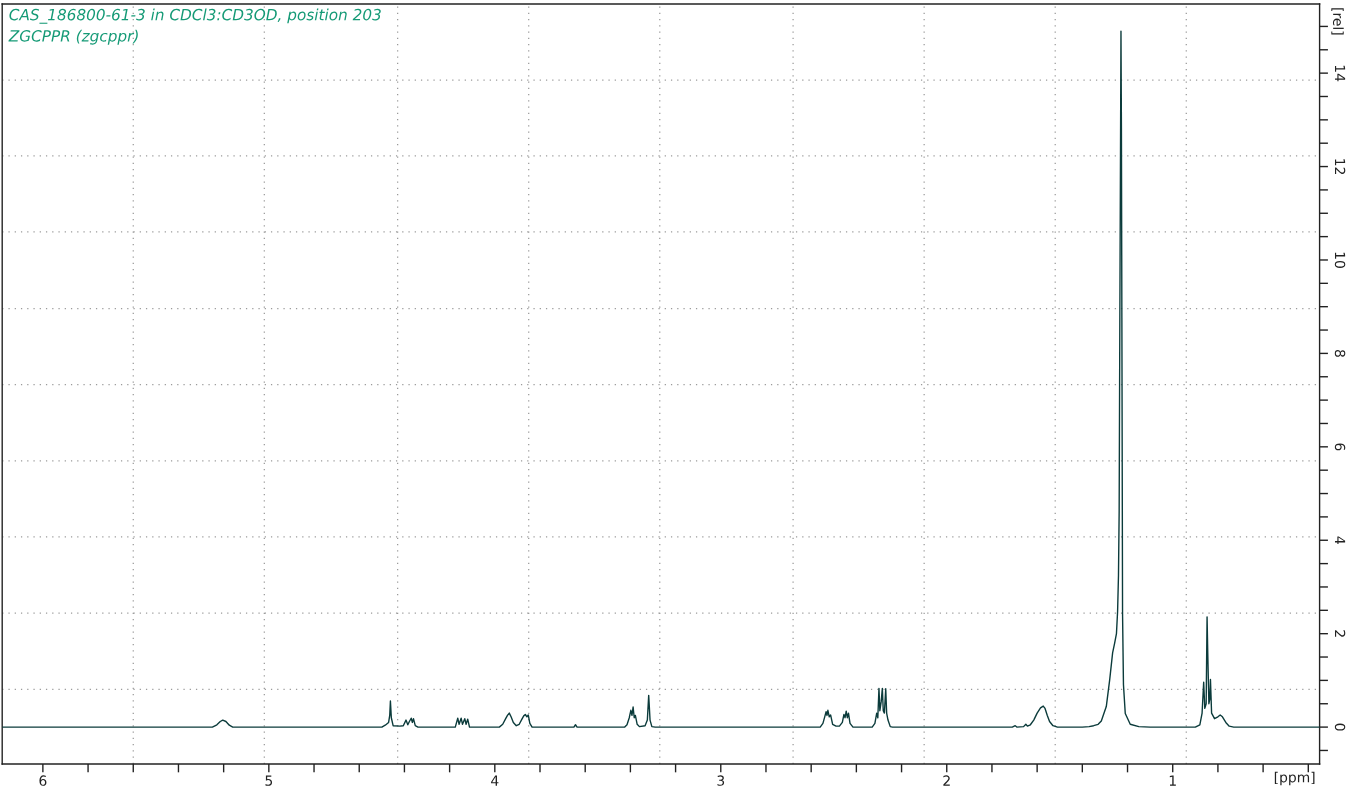 The height and width of the screenshot is (793, 1349). I want to click on y-tick-label: 10, so click(1340, 260).